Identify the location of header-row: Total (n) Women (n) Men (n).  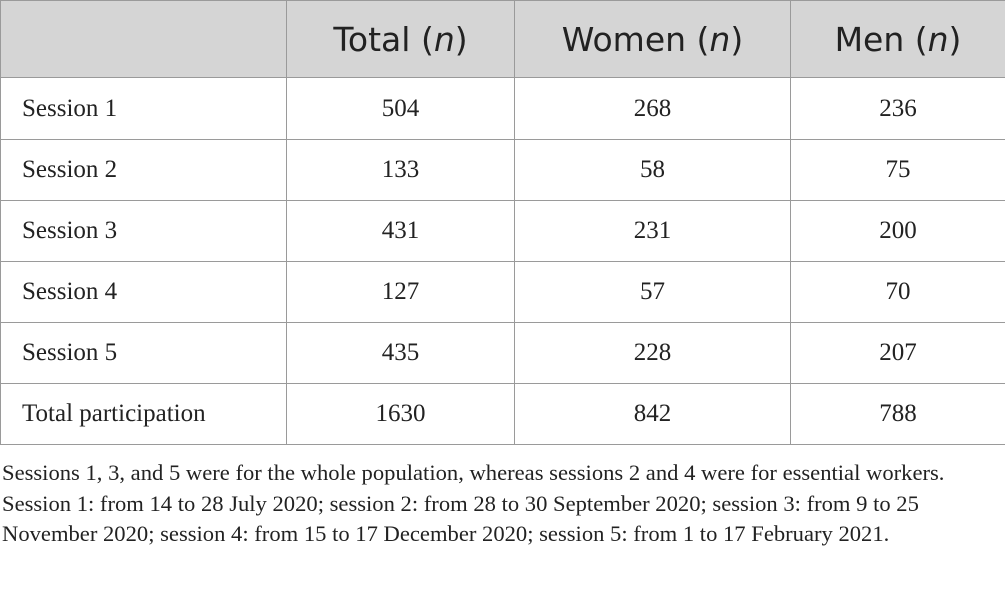
(502, 39).